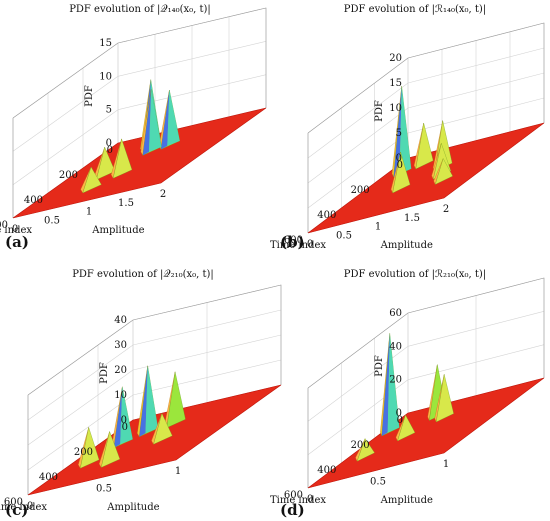 The height and width of the screenshot is (521, 550). Describe the element at coordinates (140, 9) in the screenshot. I see `panel-title: PDF evolution of |𝒬₁₄₀(x₀, t)|` at that location.